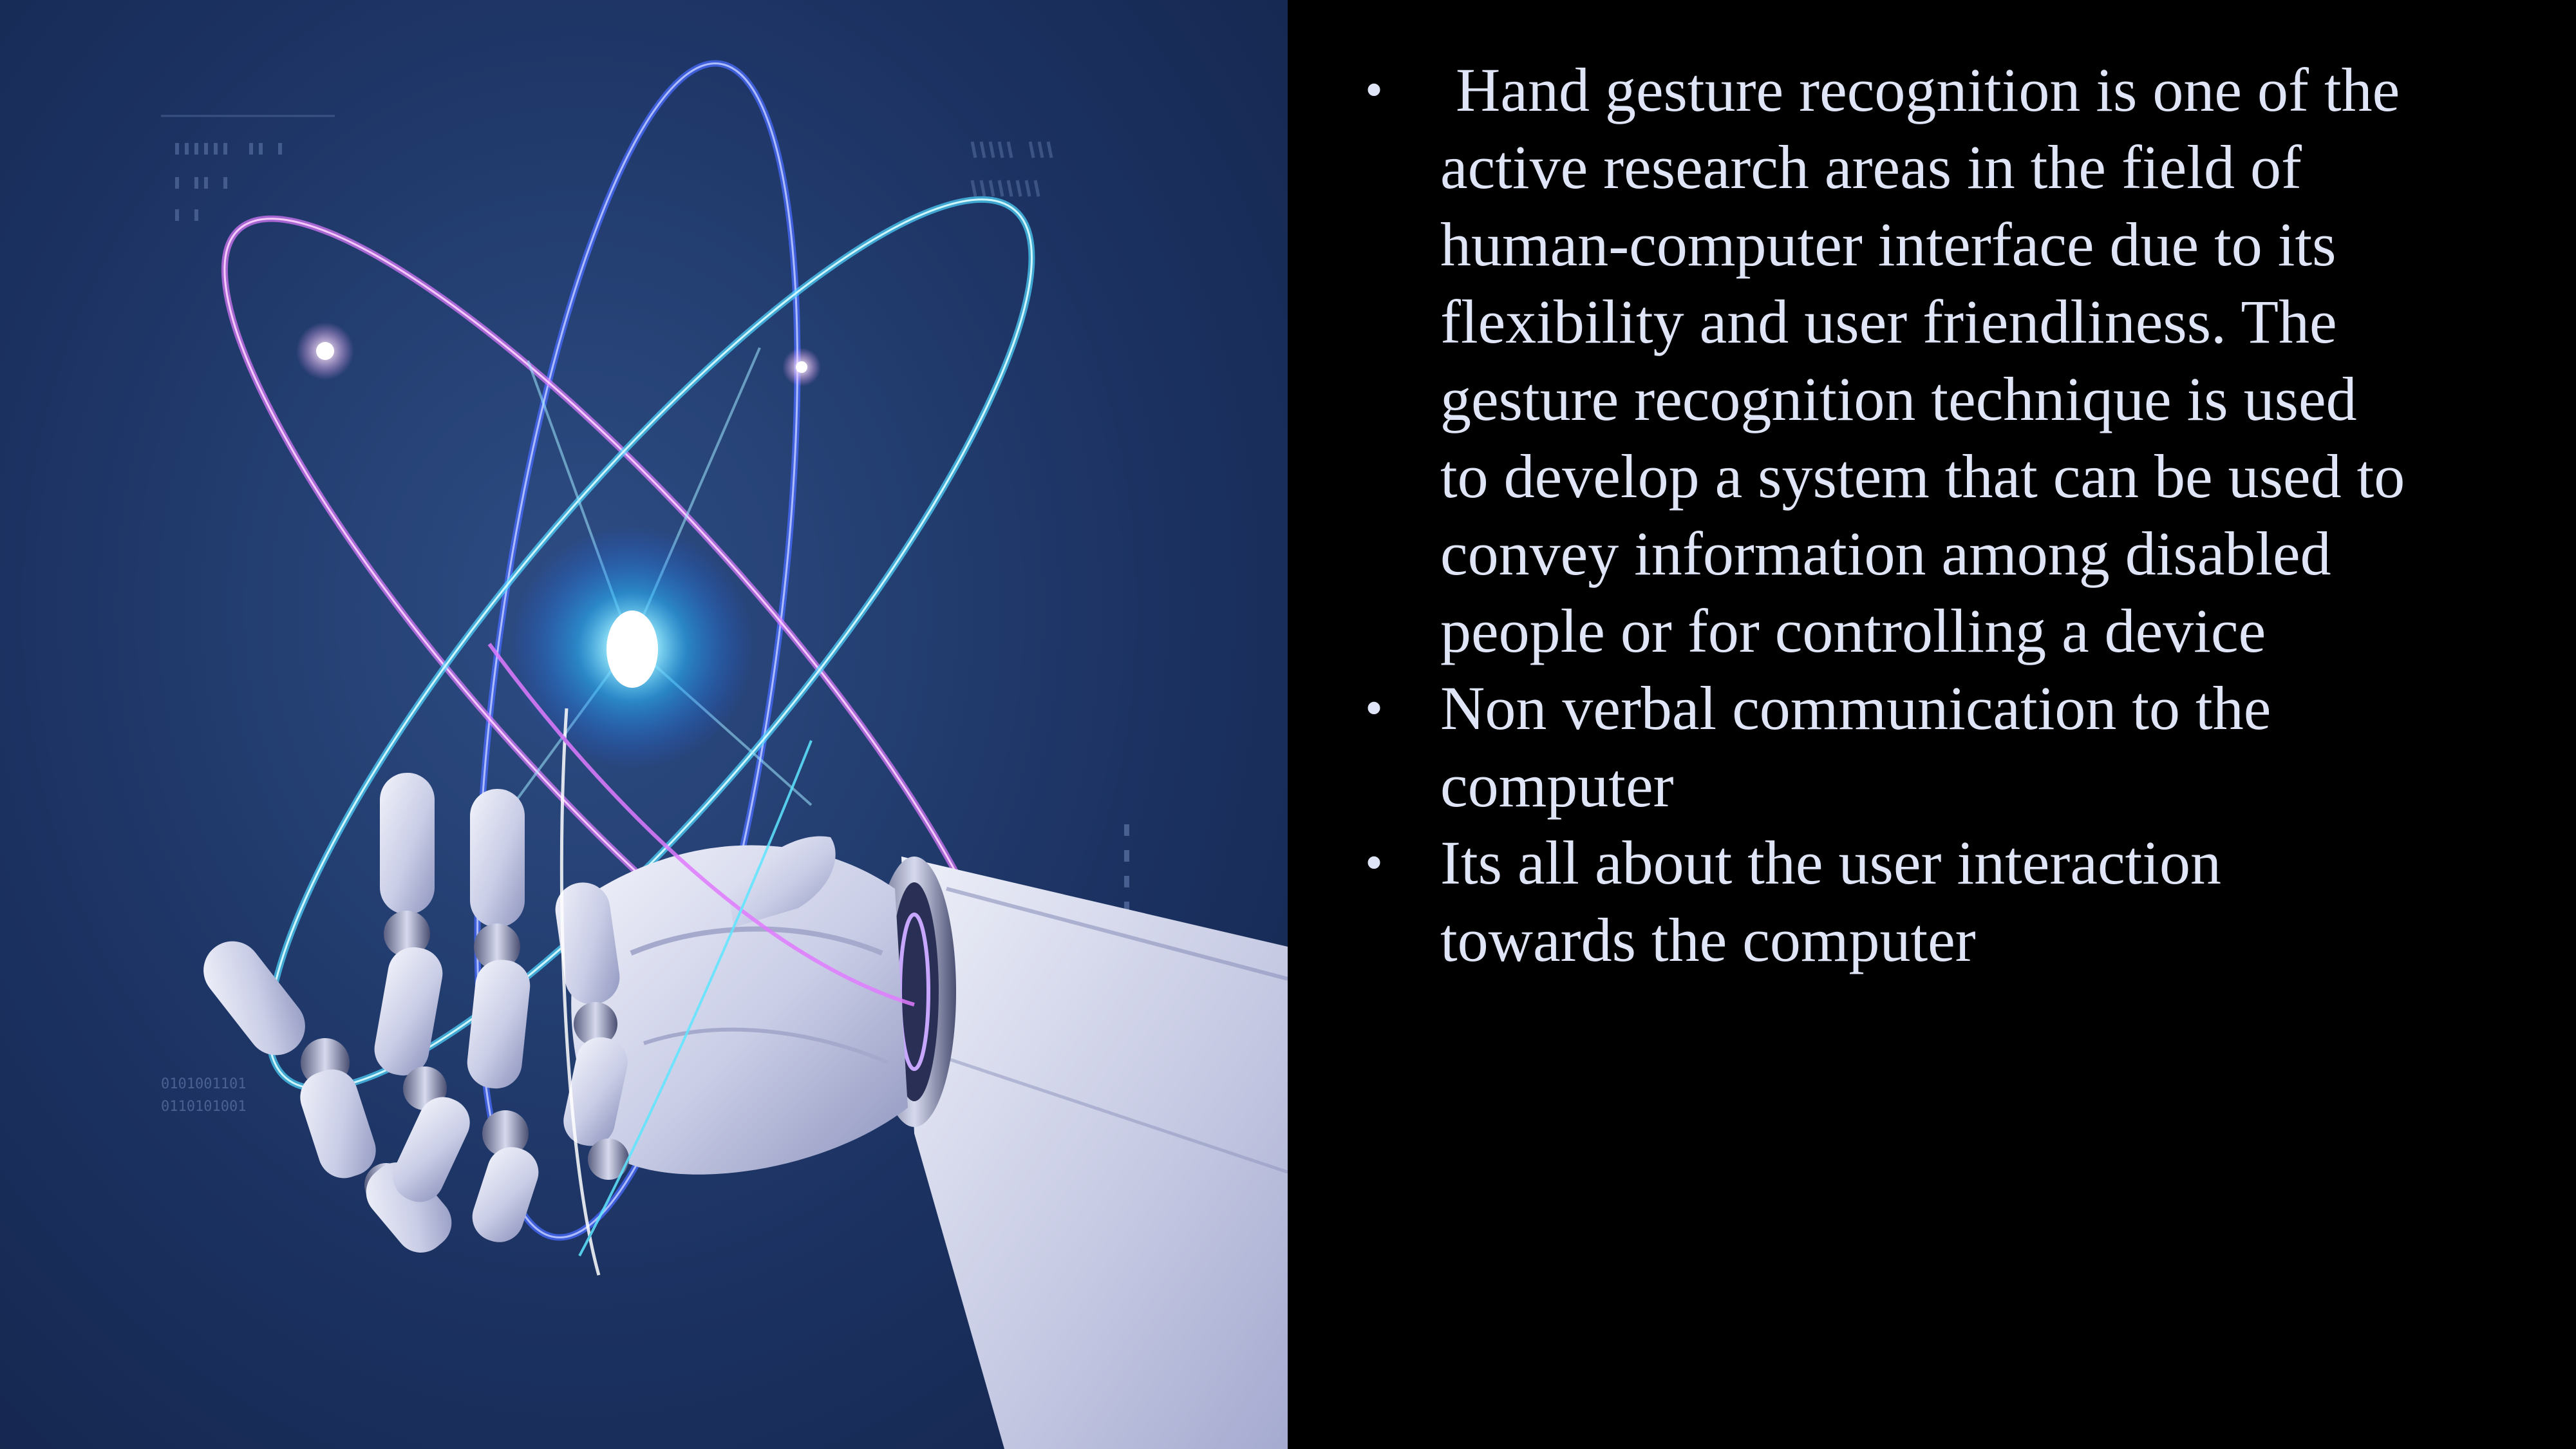 Image resolution: width=2576 pixels, height=1449 pixels. What do you see at coordinates (1094, 1153) in the screenshot?
I see `robot-forearm` at bounding box center [1094, 1153].